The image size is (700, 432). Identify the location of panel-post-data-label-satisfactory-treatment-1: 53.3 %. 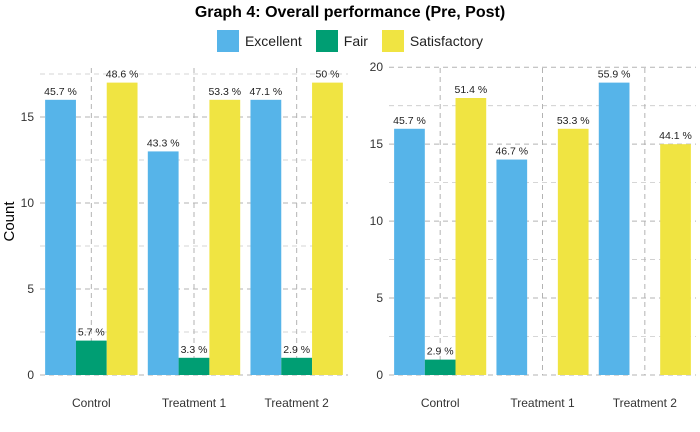
(573, 121).